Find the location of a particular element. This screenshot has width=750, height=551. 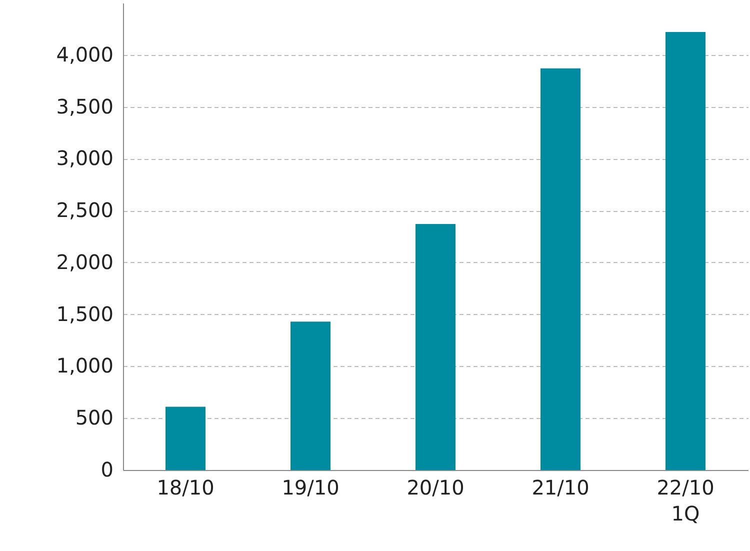

y-tick-label: 2,500 is located at coordinates (85, 210).